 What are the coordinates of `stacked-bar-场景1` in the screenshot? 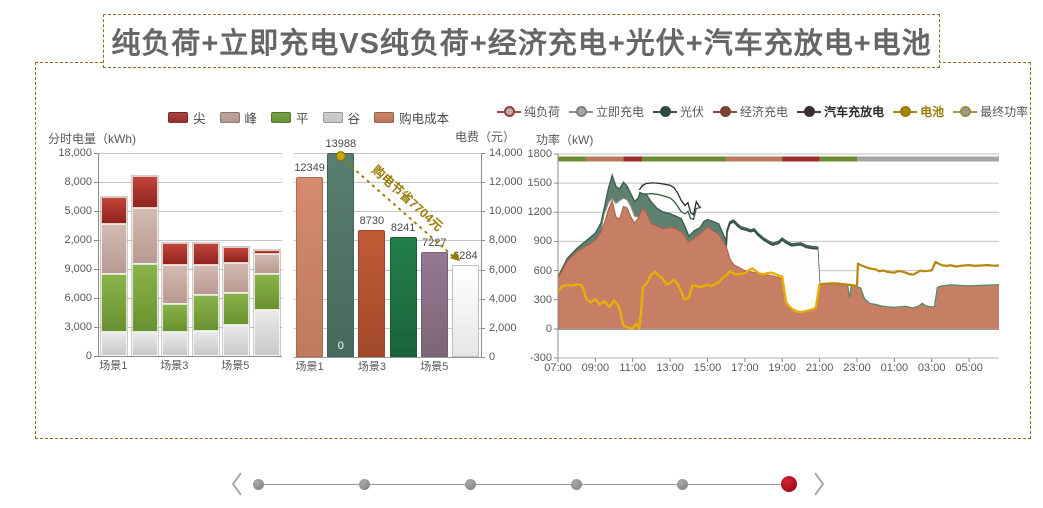 It's located at (114, 276).